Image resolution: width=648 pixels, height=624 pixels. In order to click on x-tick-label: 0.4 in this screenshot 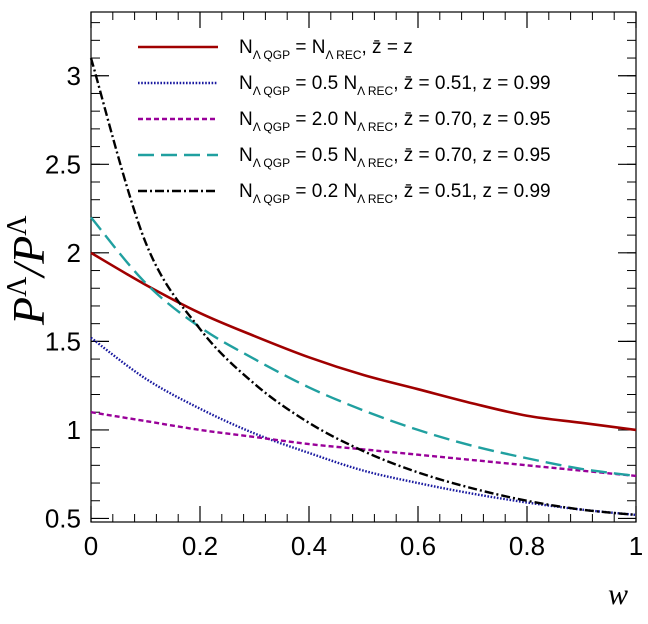, I will do `click(309, 546)`.